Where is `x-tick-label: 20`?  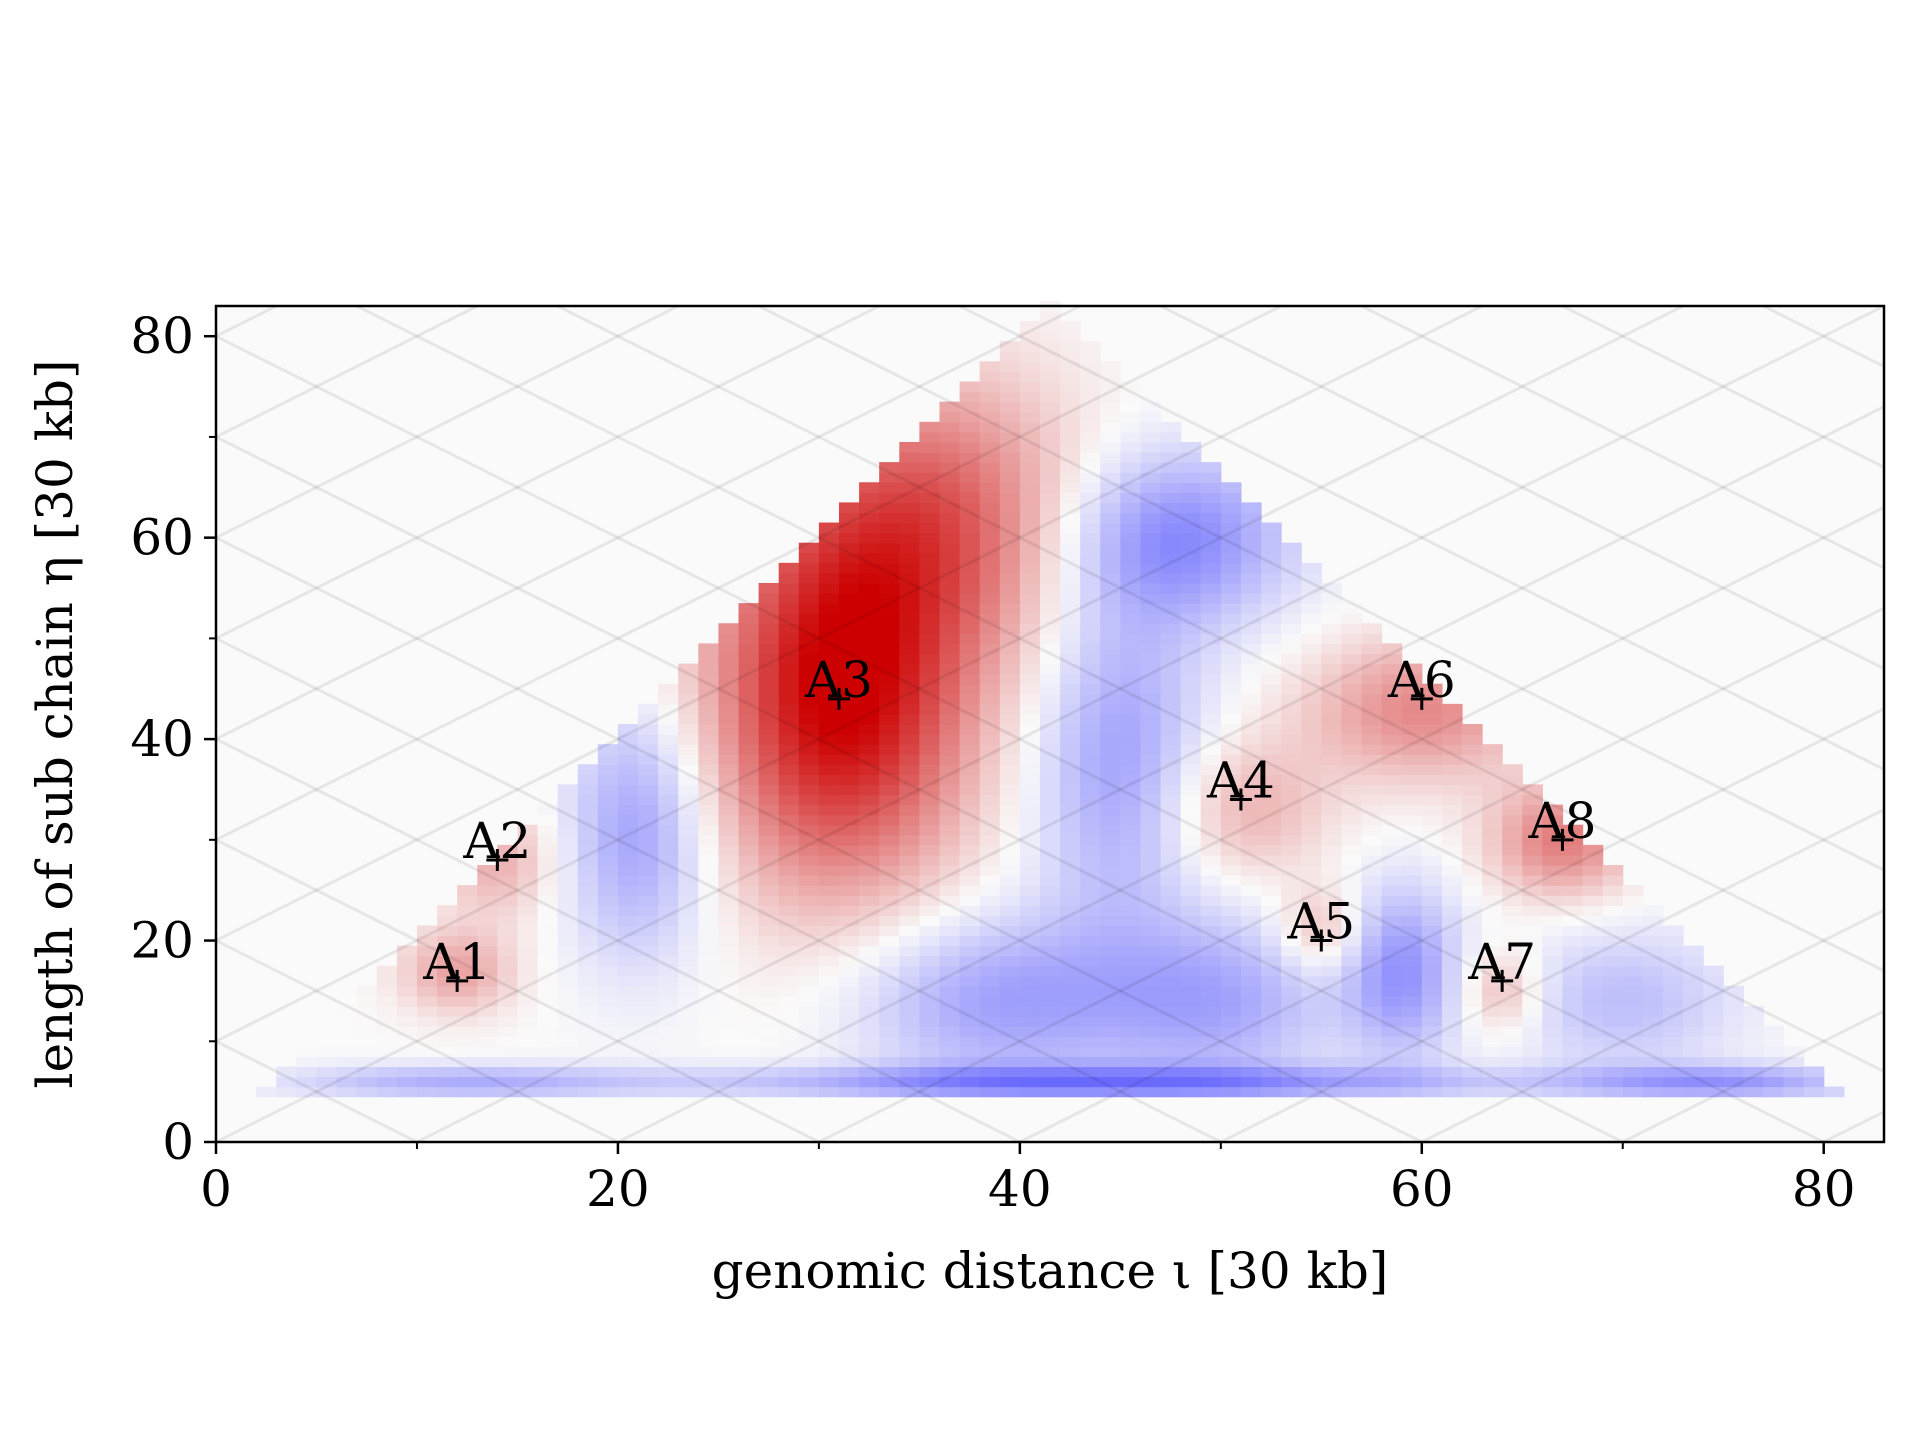 x-tick-label: 20 is located at coordinates (618, 1189).